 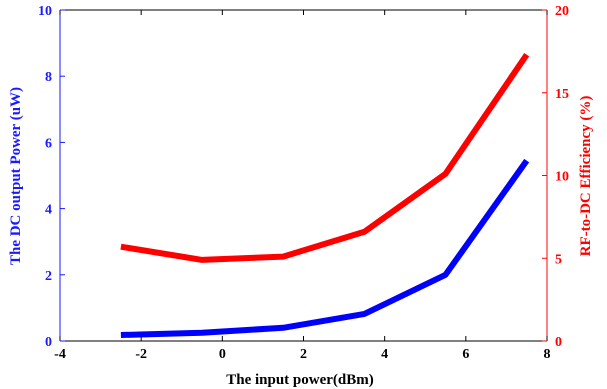 What do you see at coordinates (48, 210) in the screenshot?
I see `y-left-tick-label: 4` at bounding box center [48, 210].